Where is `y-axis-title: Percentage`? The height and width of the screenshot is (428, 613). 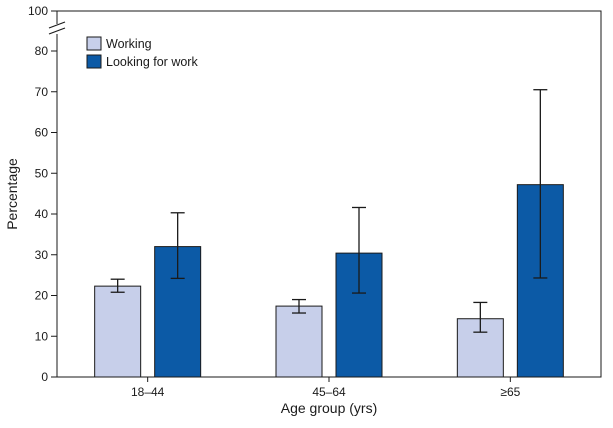 y-axis-title: Percentage is located at coordinates (12, 194).